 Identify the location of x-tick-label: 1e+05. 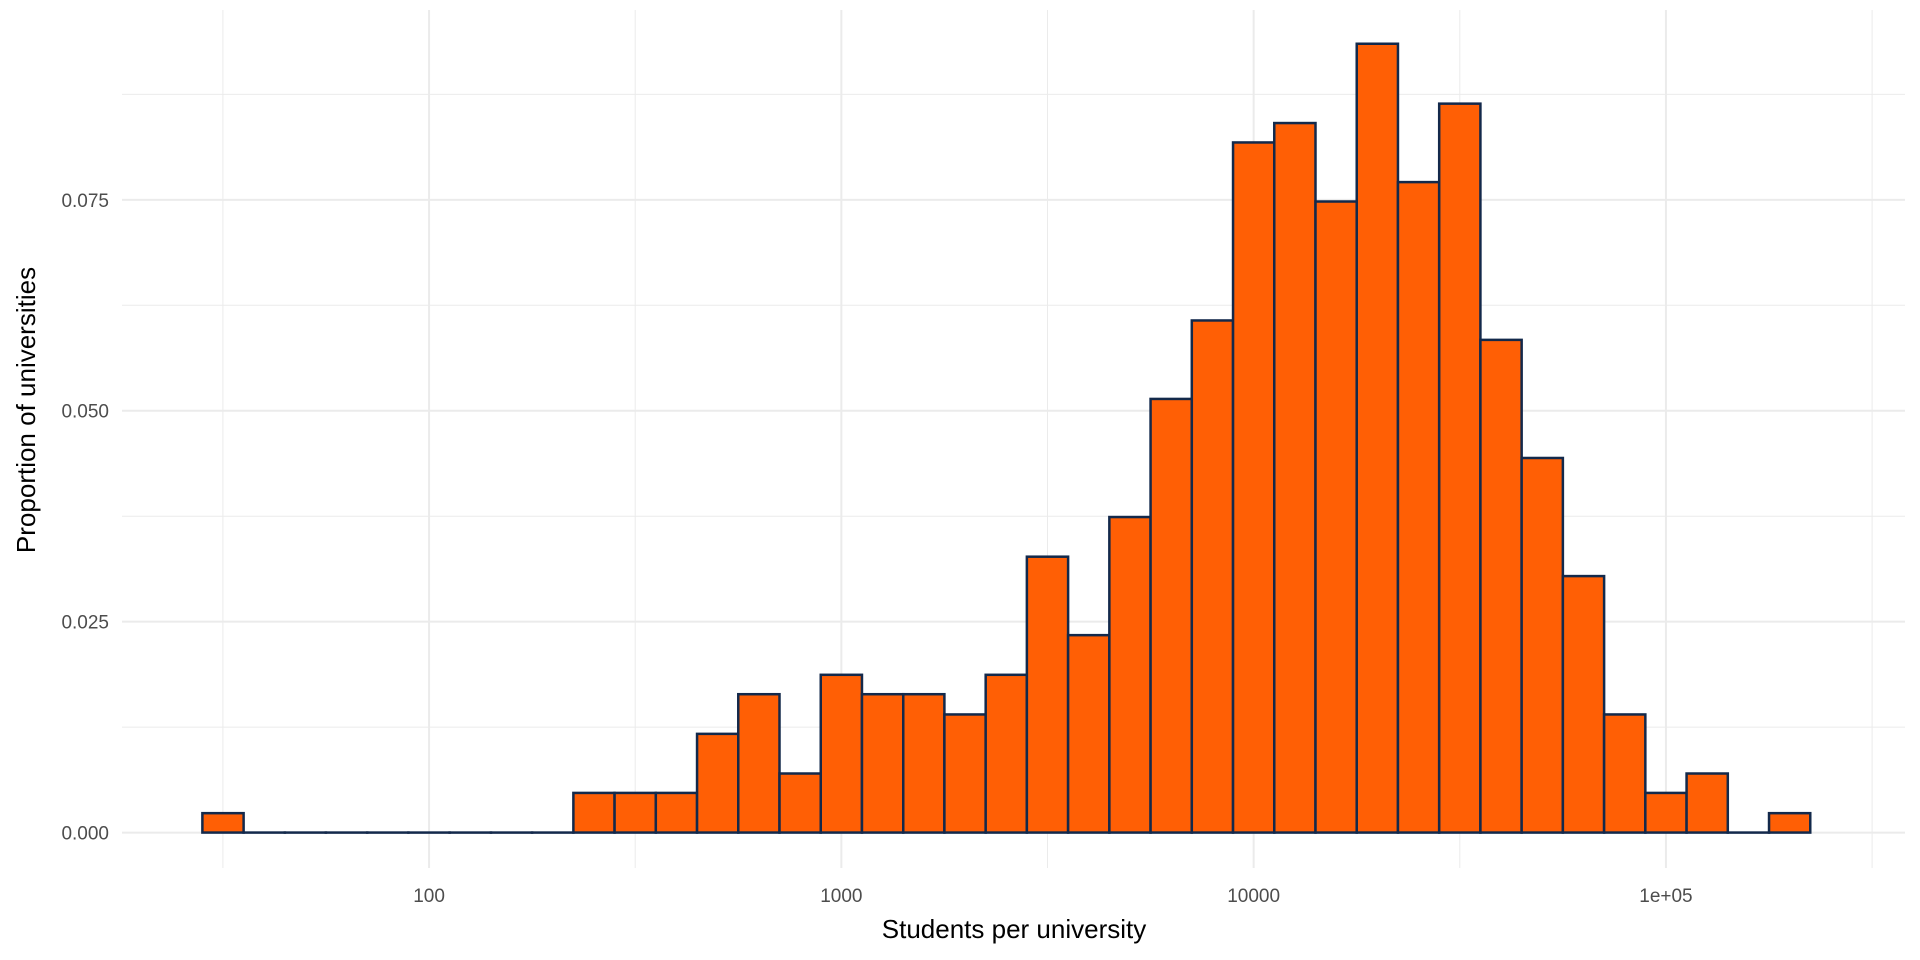
(1665, 896).